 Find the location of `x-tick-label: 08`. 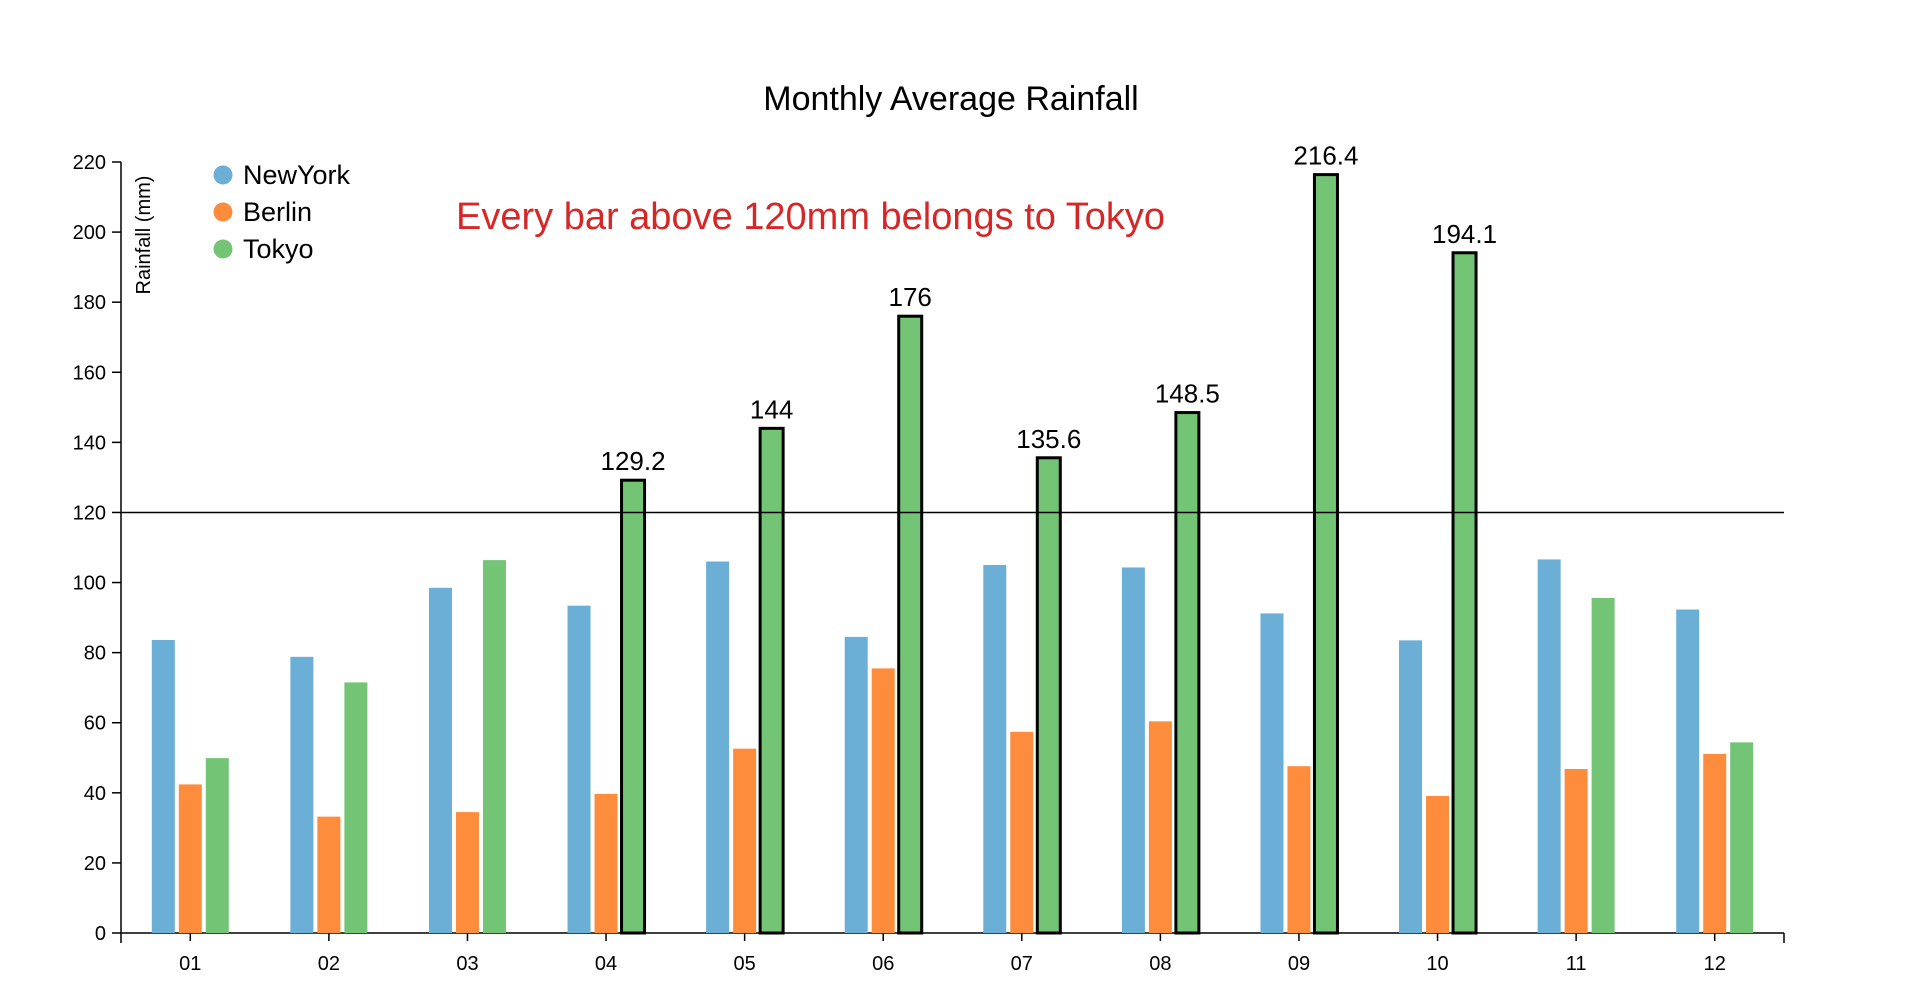

x-tick-label: 08 is located at coordinates (1160, 964).